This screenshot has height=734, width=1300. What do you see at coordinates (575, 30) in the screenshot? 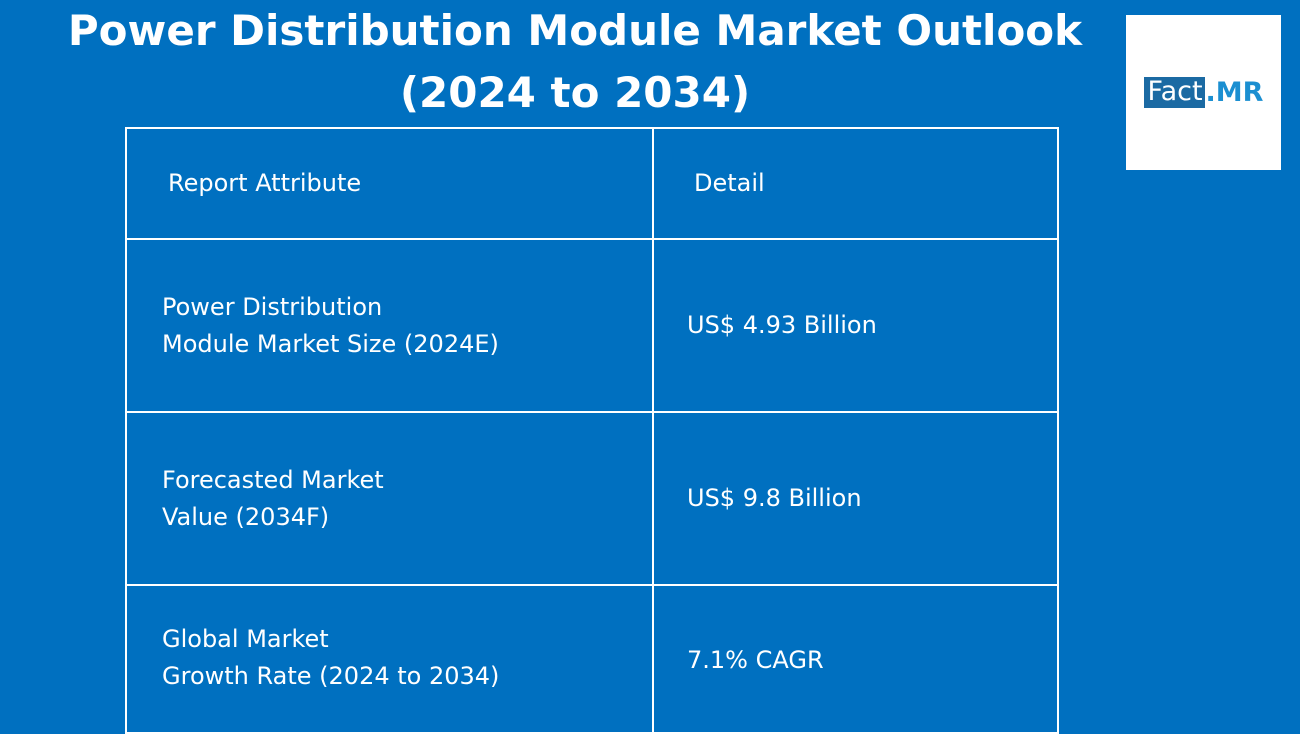
I see `page-title-line-1: Power Distribution Module Market Outlook` at bounding box center [575, 30].